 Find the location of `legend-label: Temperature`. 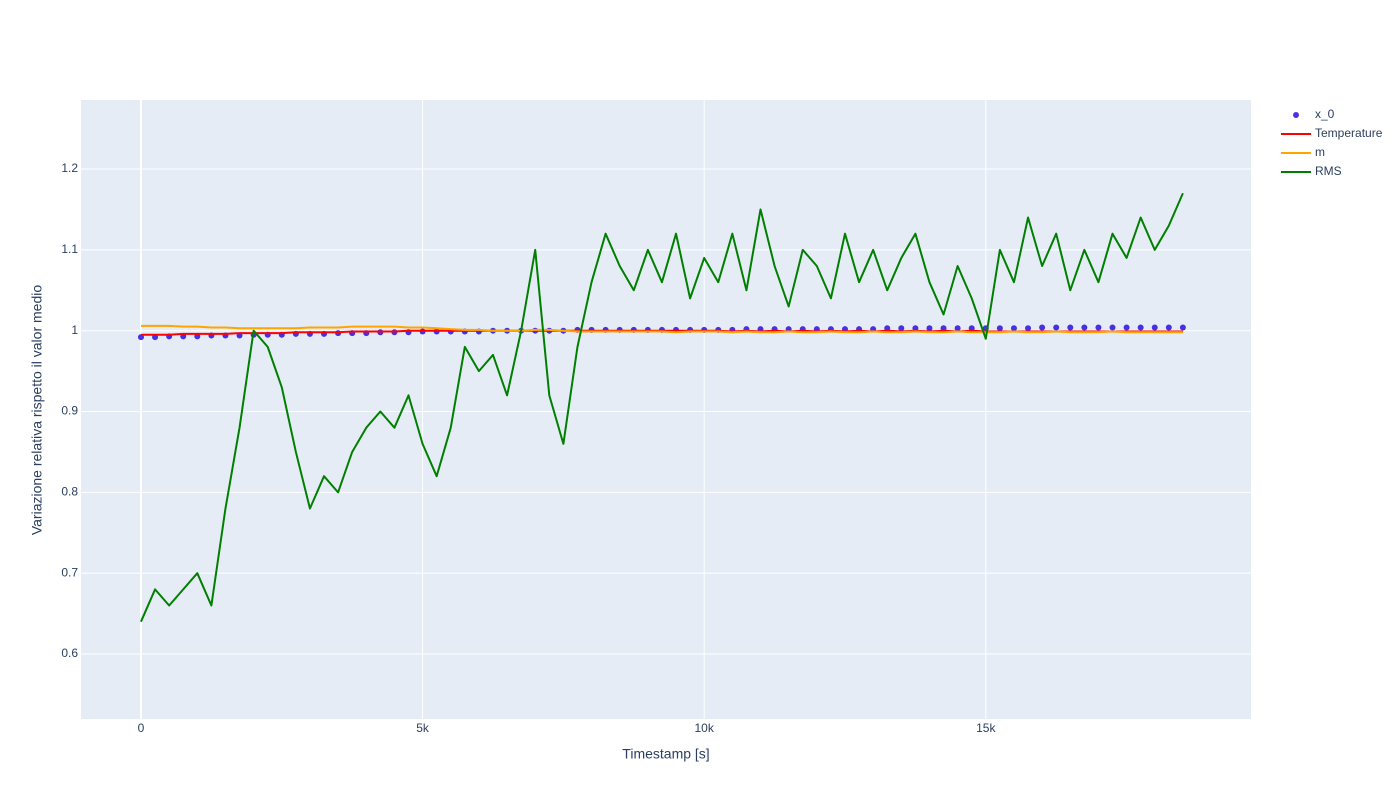

legend-label: Temperature is located at coordinates (1349, 133).